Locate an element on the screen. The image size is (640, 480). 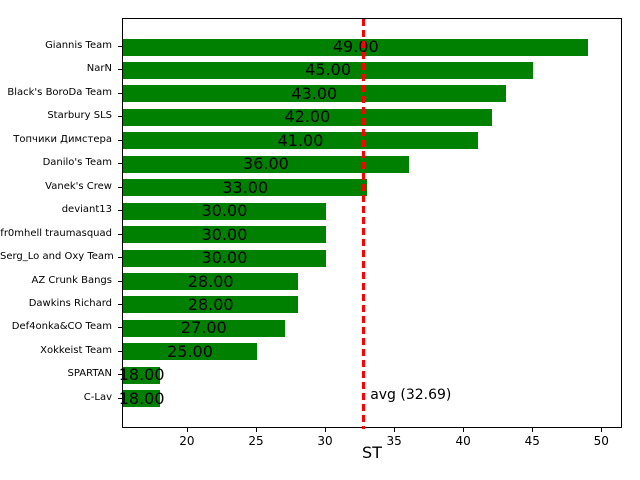
y-tick-label: AZ Crunk Bangs is located at coordinates (72, 280).